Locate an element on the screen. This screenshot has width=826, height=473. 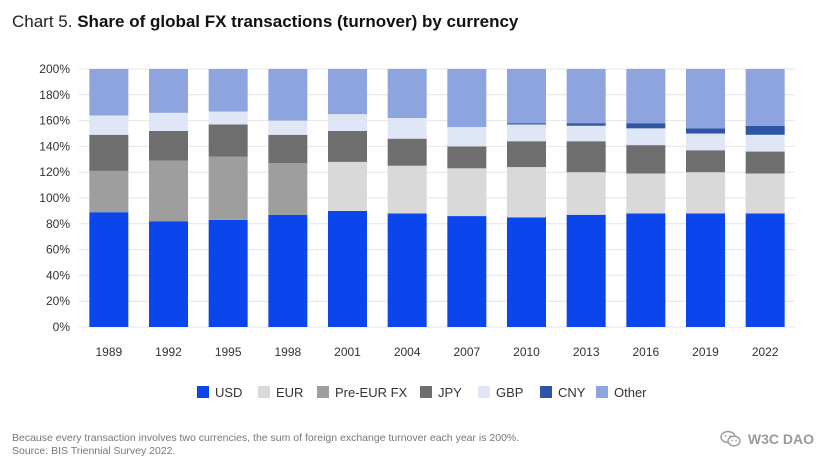
x-tick-label: 1992 is located at coordinates (168, 352).